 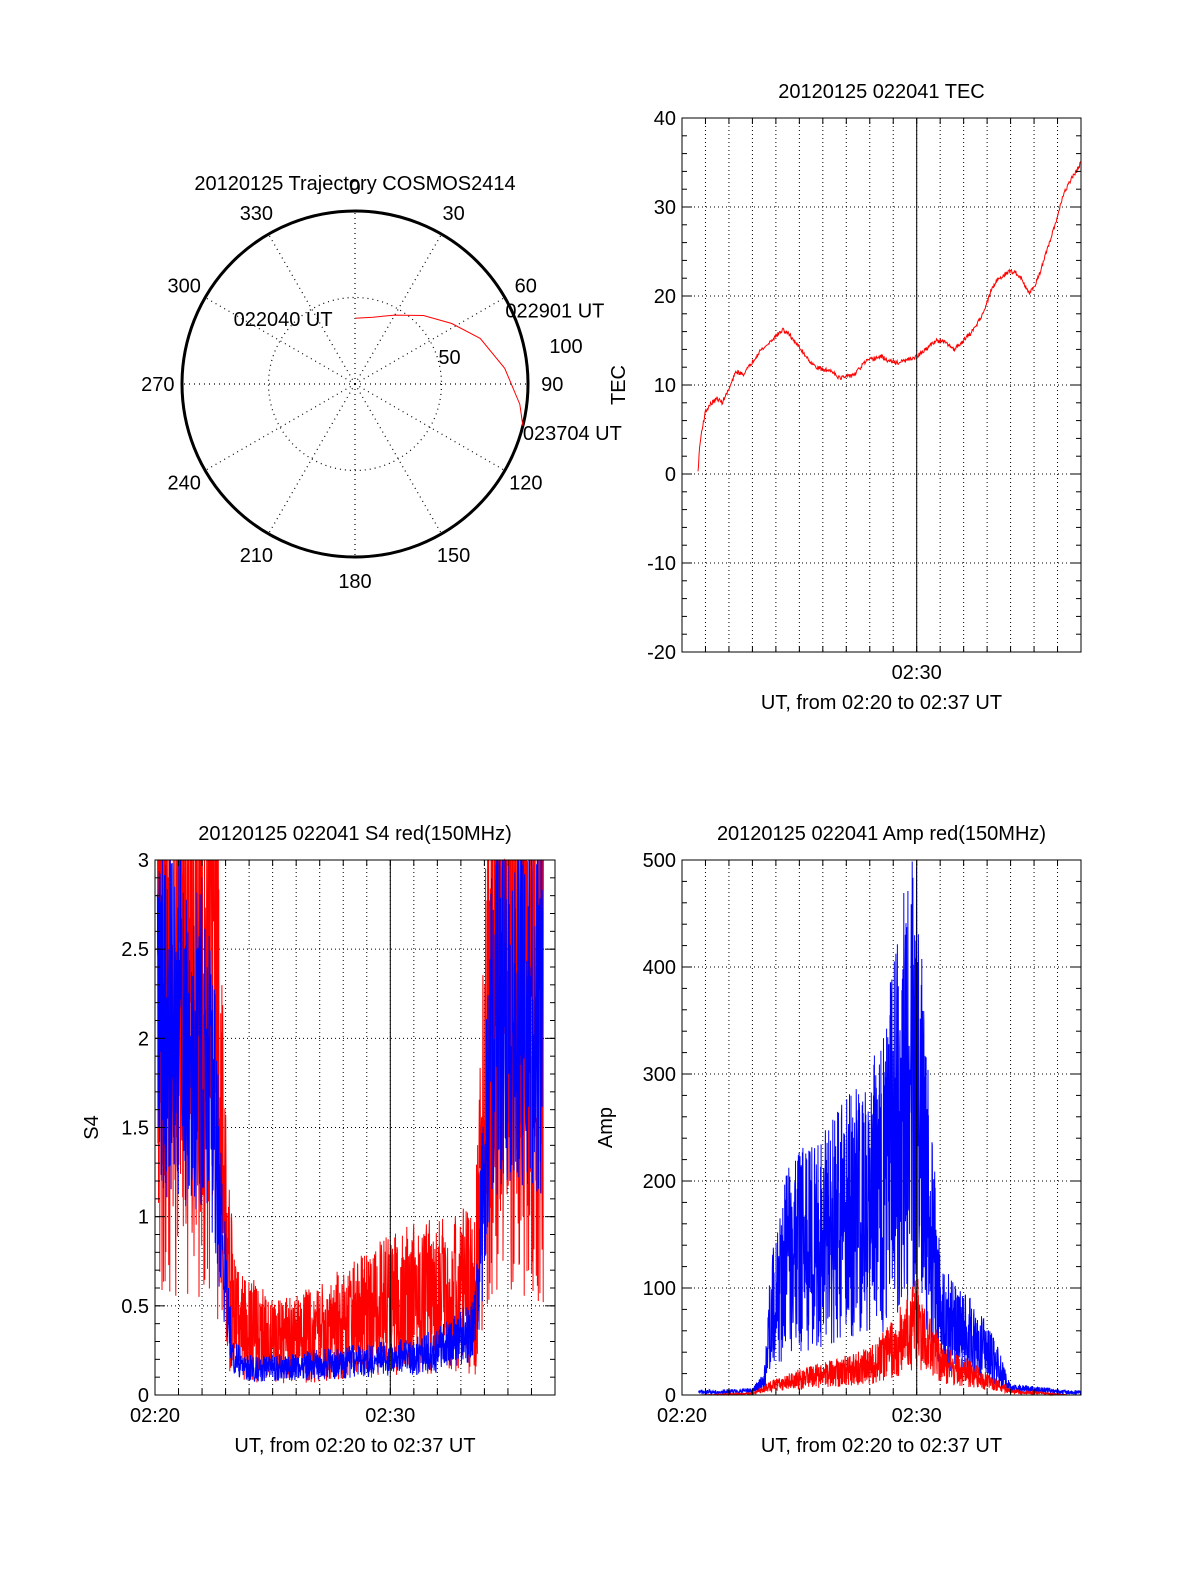 I want to click on trajectory-ring-label: 100, so click(x=565, y=347).